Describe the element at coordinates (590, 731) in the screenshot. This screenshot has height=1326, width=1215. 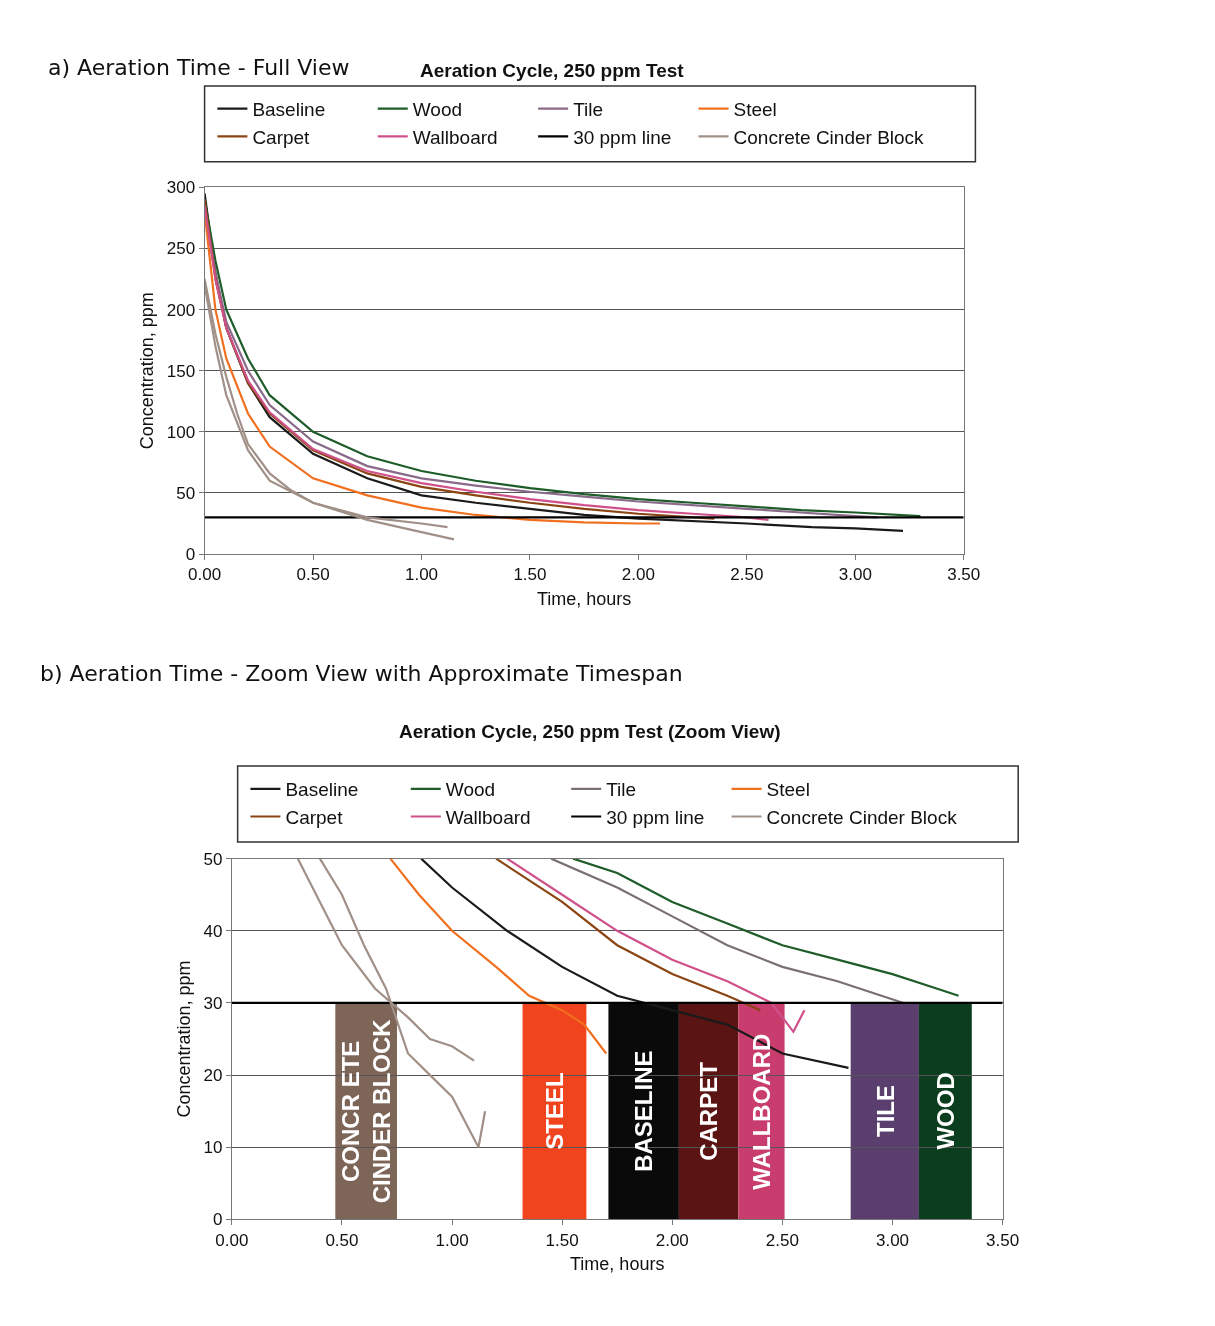
I see `chart-title: Aeration Cycle, 250 ppm Test (Zoom View)` at that location.